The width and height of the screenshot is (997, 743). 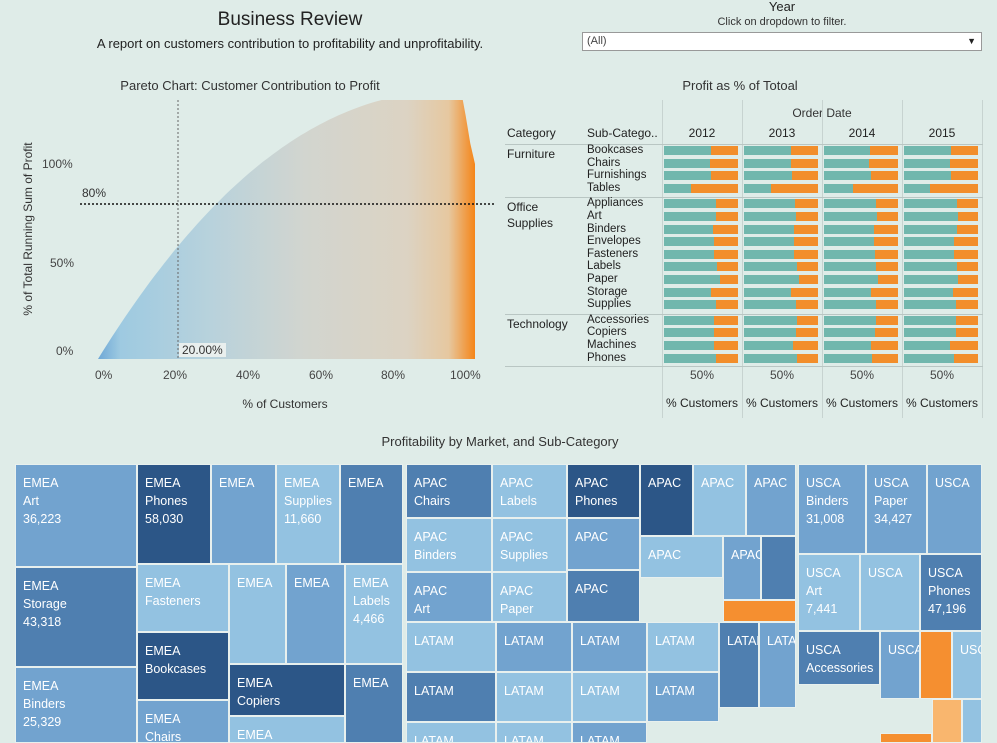 I want to click on treemap-cell: APAC Art, so click(x=449, y=597).